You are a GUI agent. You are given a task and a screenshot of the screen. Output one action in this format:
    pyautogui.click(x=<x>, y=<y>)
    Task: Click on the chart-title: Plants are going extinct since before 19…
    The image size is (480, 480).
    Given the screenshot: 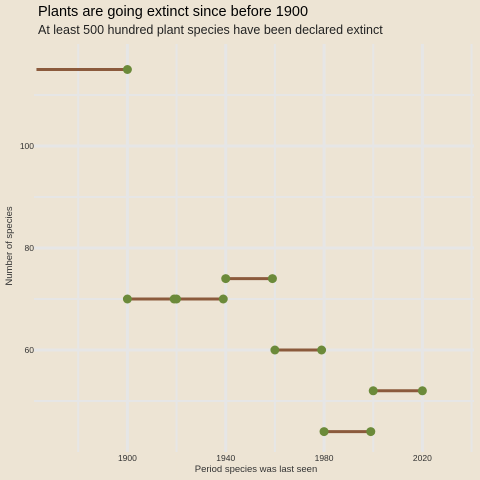 What is the action you would take?
    pyautogui.click(x=173, y=12)
    